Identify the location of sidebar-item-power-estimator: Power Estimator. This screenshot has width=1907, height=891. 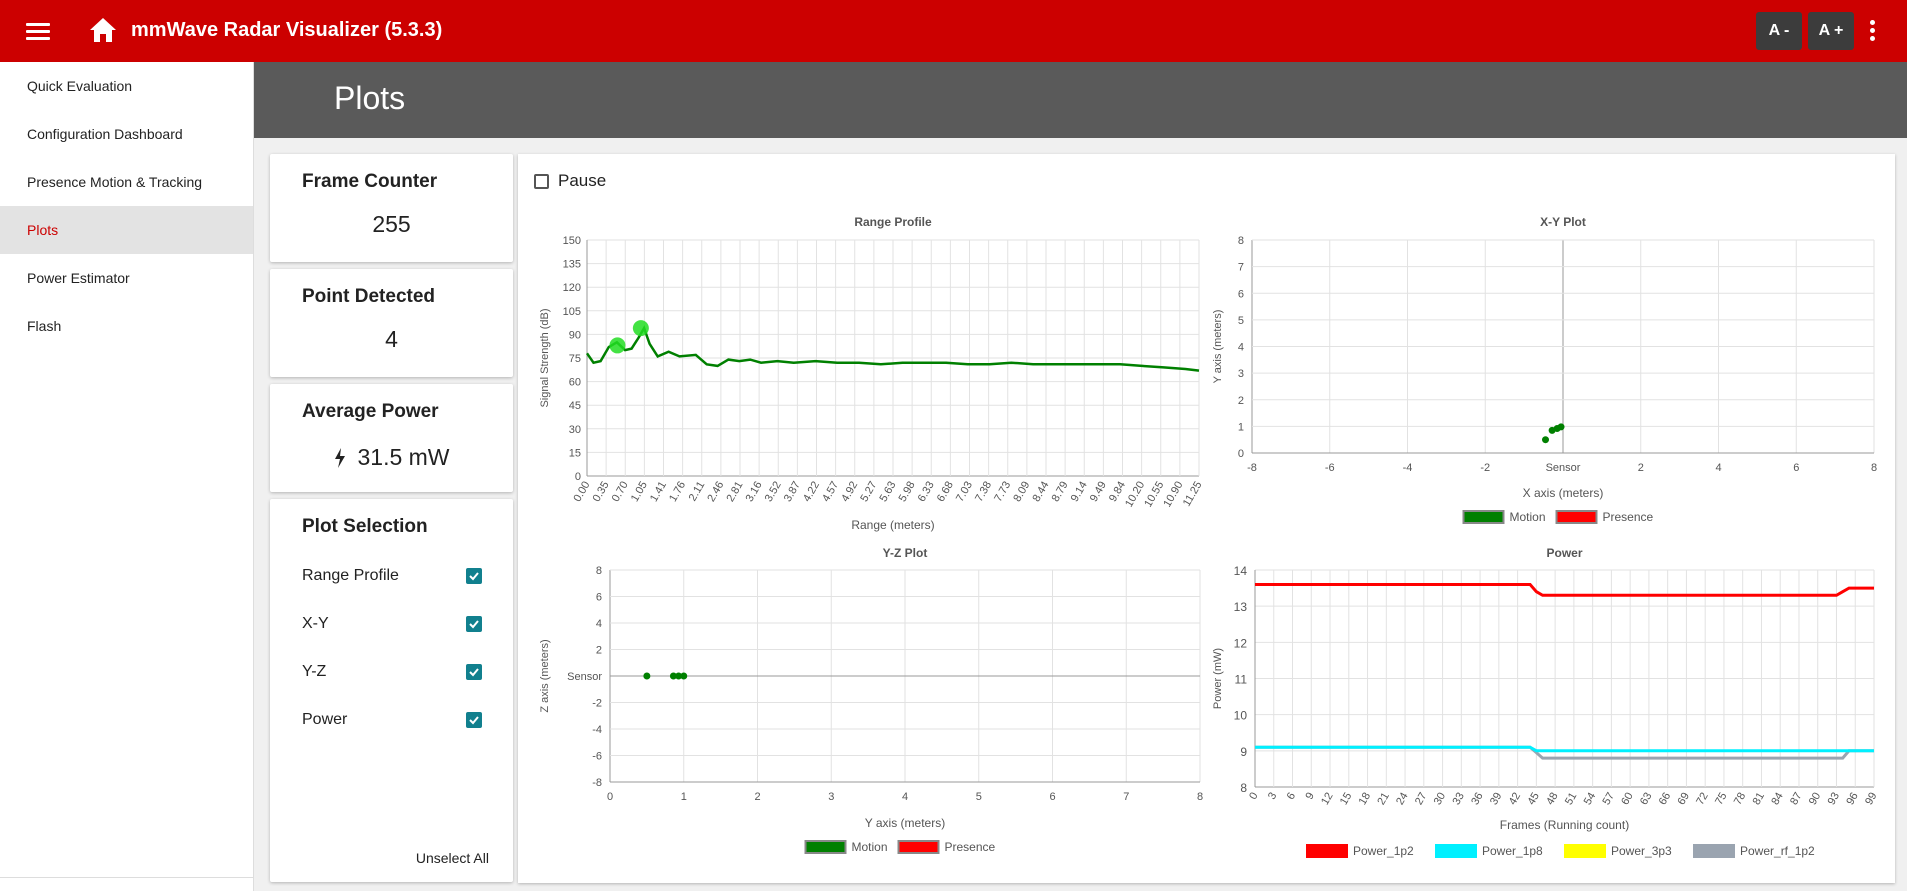
(78, 278).